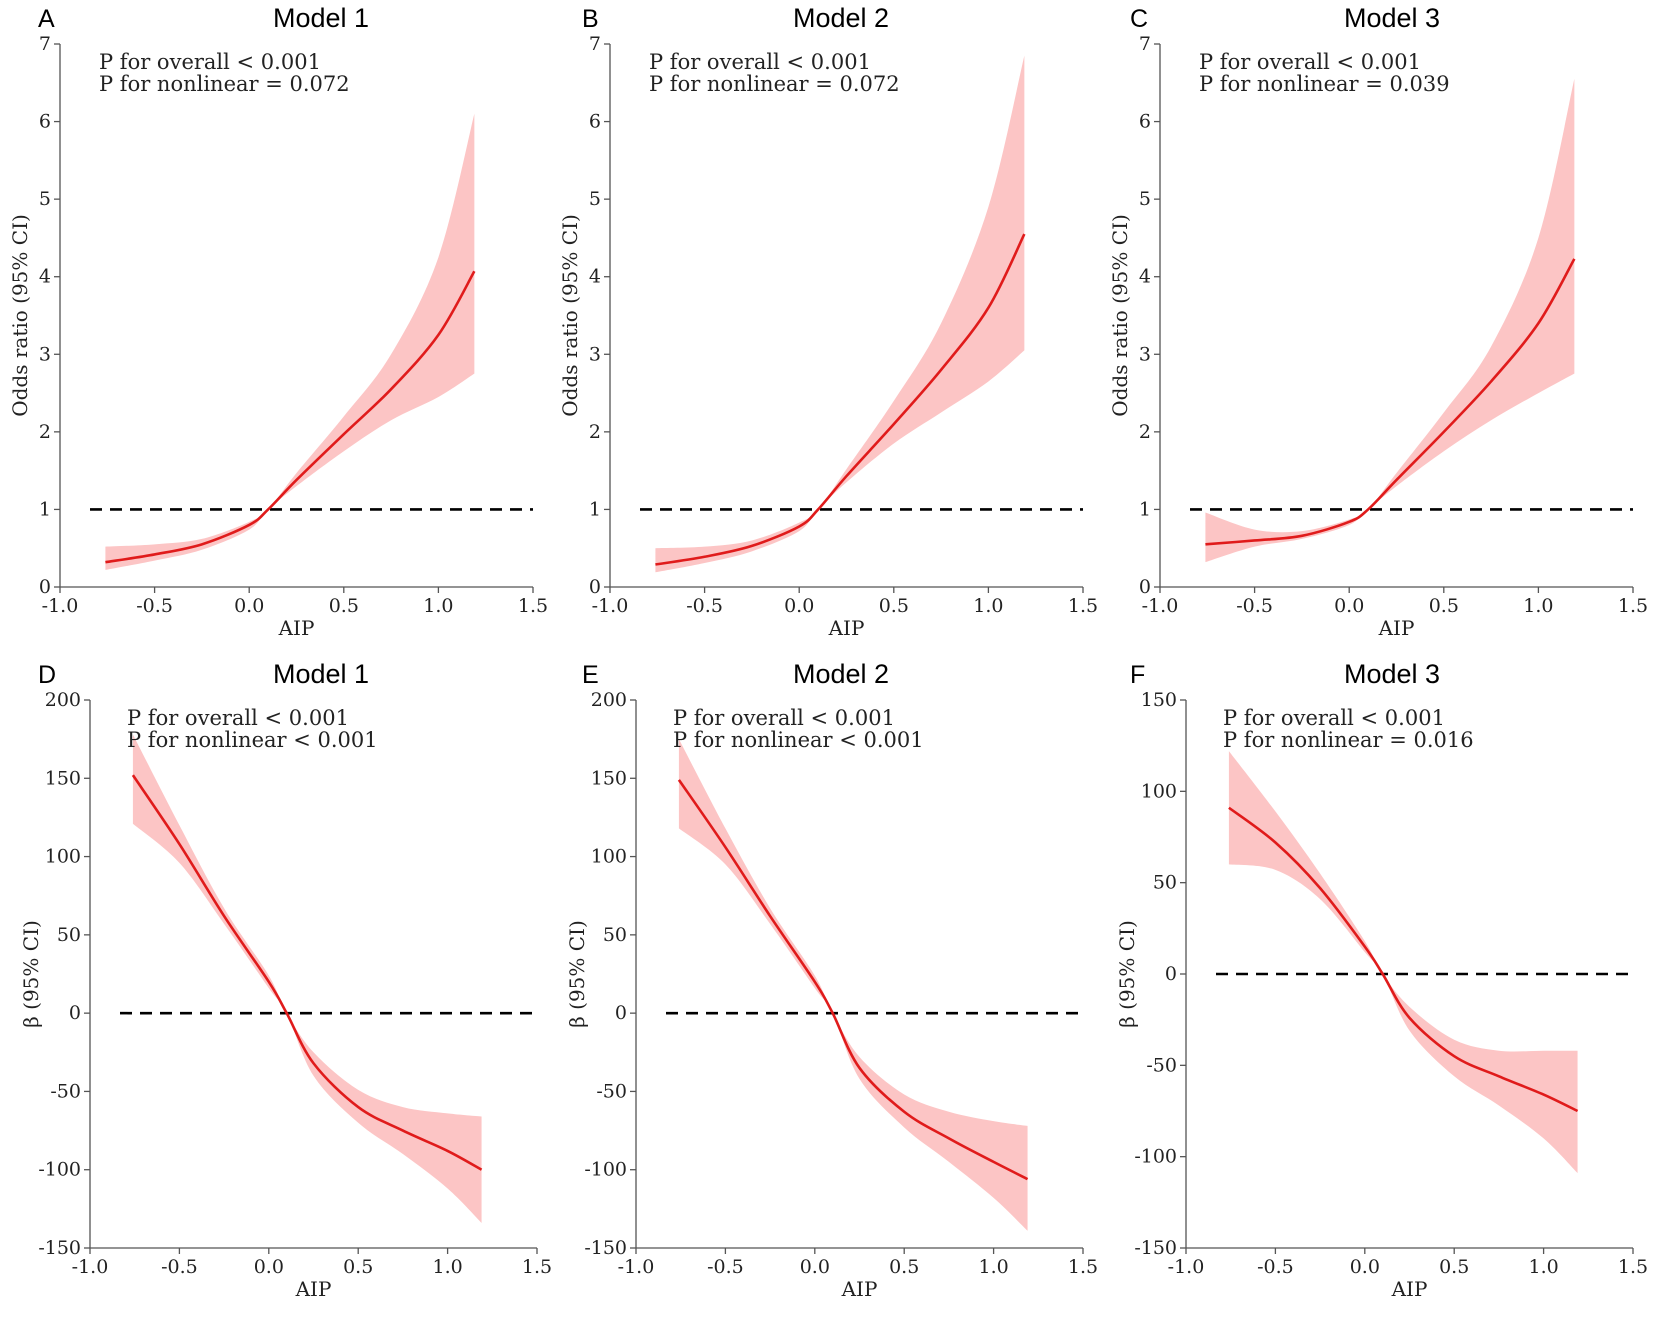 This screenshot has height=1320, width=1654. Describe the element at coordinates (46, 19) in the screenshot. I see `panel-letter: A` at that location.